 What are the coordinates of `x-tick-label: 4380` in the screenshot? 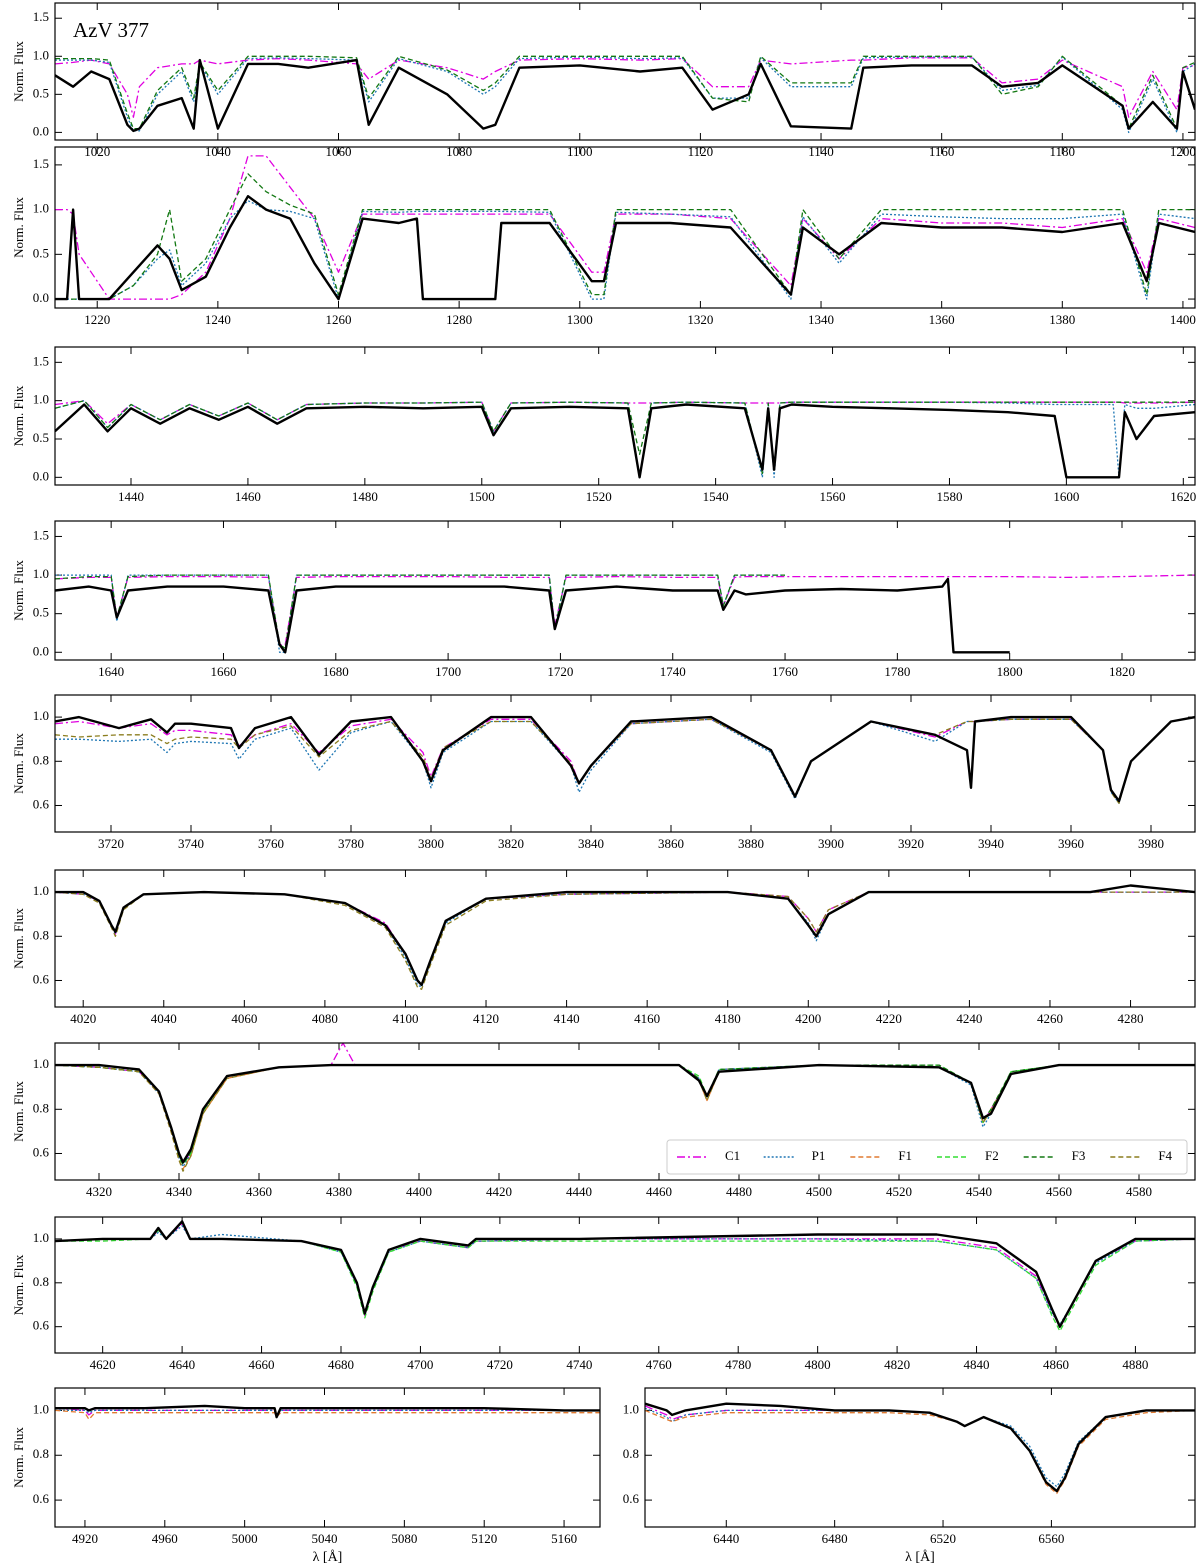 It's located at (339, 1191).